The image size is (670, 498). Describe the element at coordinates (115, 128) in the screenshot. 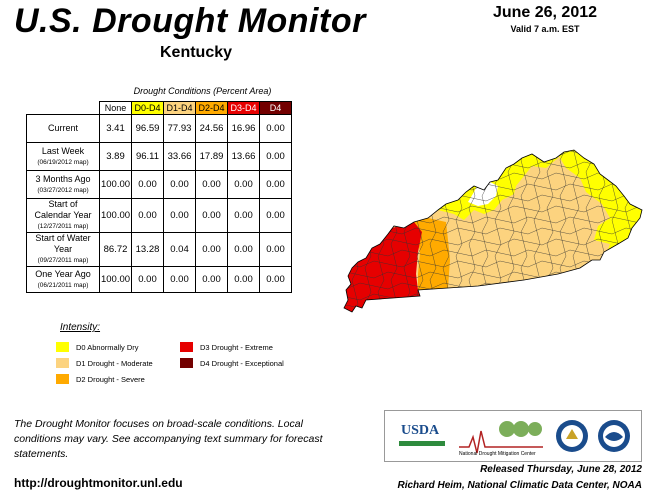

I see `table-cell: 3.41` at that location.